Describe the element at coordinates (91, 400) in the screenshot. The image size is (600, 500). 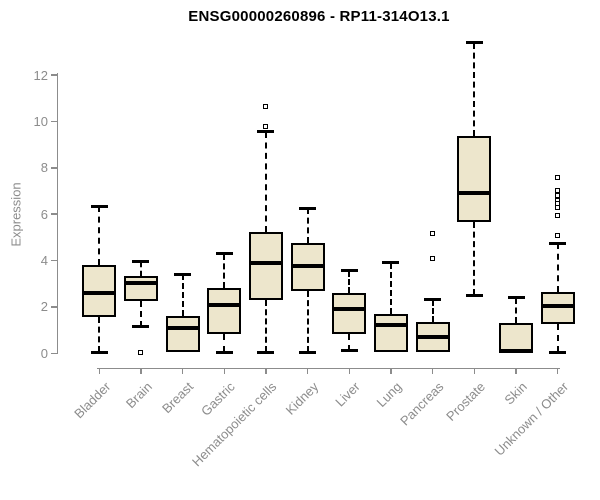
I see `x-tick-label: Bladder` at that location.